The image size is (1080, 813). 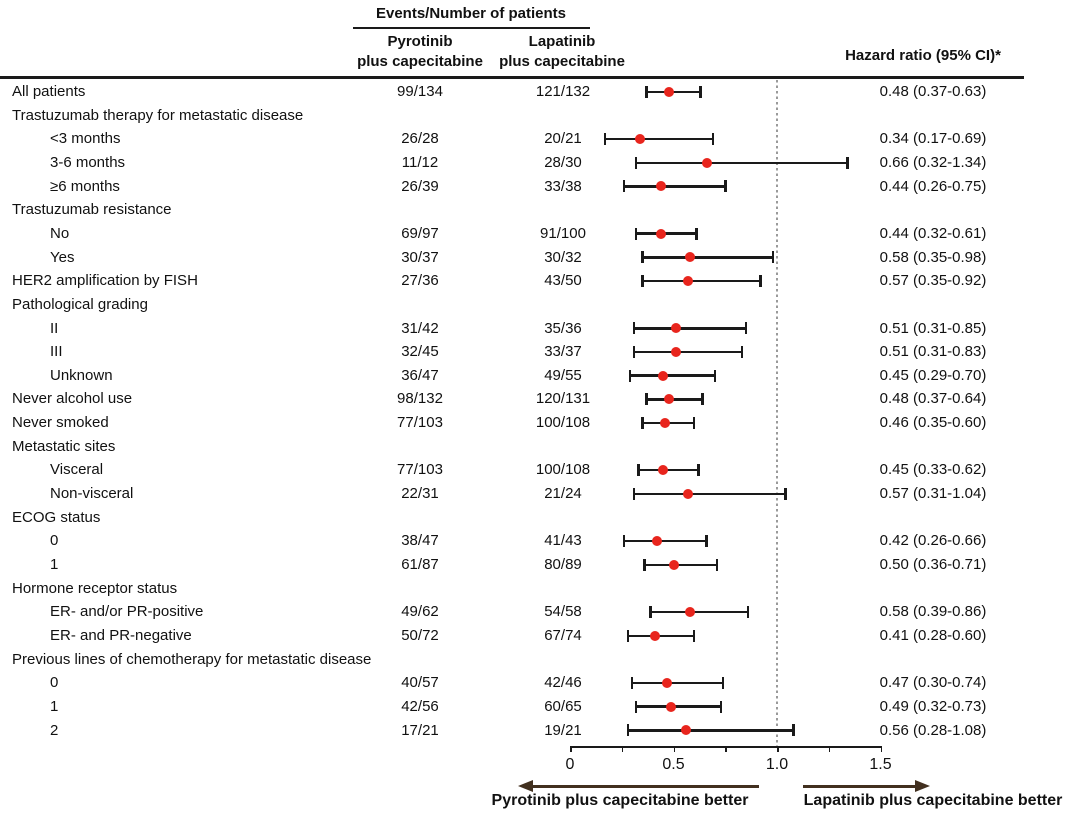 What do you see at coordinates (420, 635) in the screenshot?
I see `events-pyrotinib: 50/72` at bounding box center [420, 635].